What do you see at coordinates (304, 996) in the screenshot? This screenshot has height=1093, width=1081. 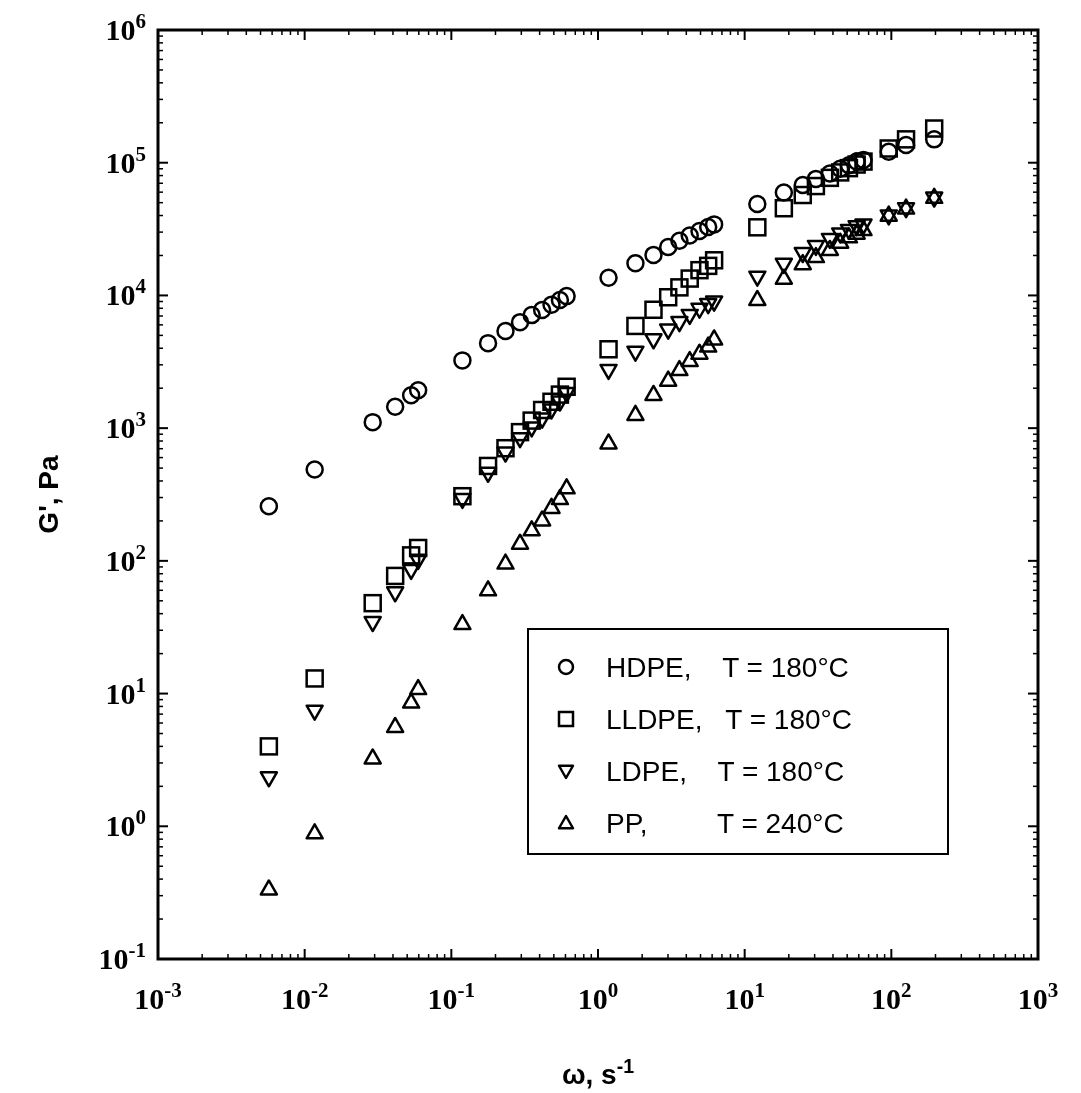 I see `x-tick-label: 10$^{-2}$` at bounding box center [304, 996].